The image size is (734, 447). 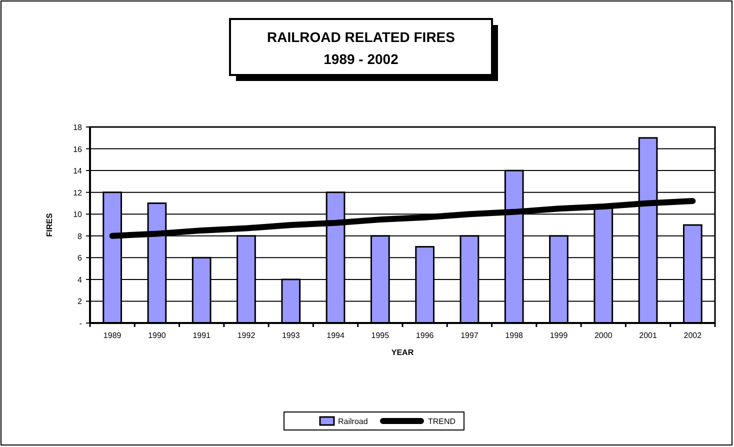 I want to click on y-tick-label: 12, so click(x=78, y=193).